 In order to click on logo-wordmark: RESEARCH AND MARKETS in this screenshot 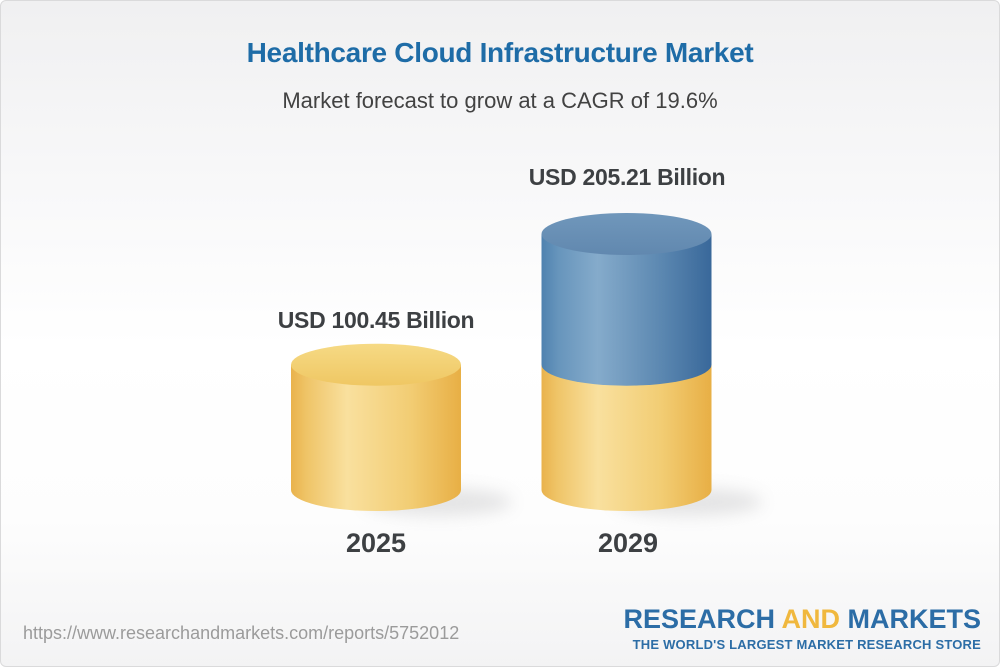, I will do `click(802, 619)`.